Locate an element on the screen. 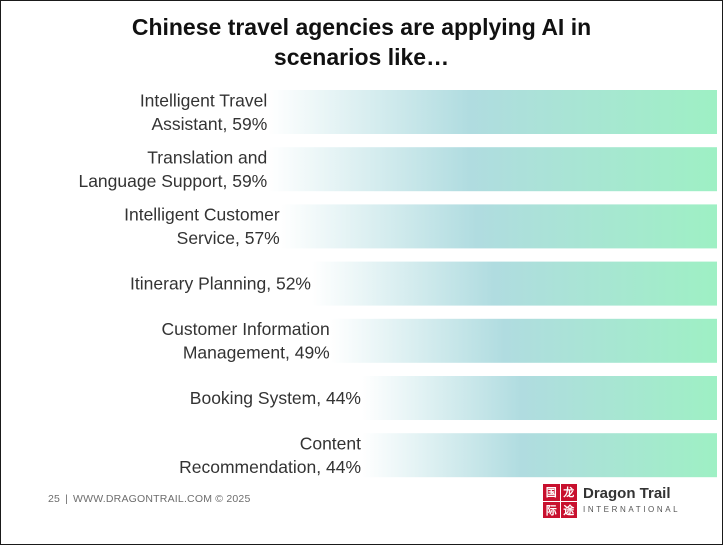  logo-mark-char: 途 is located at coordinates (568, 509).